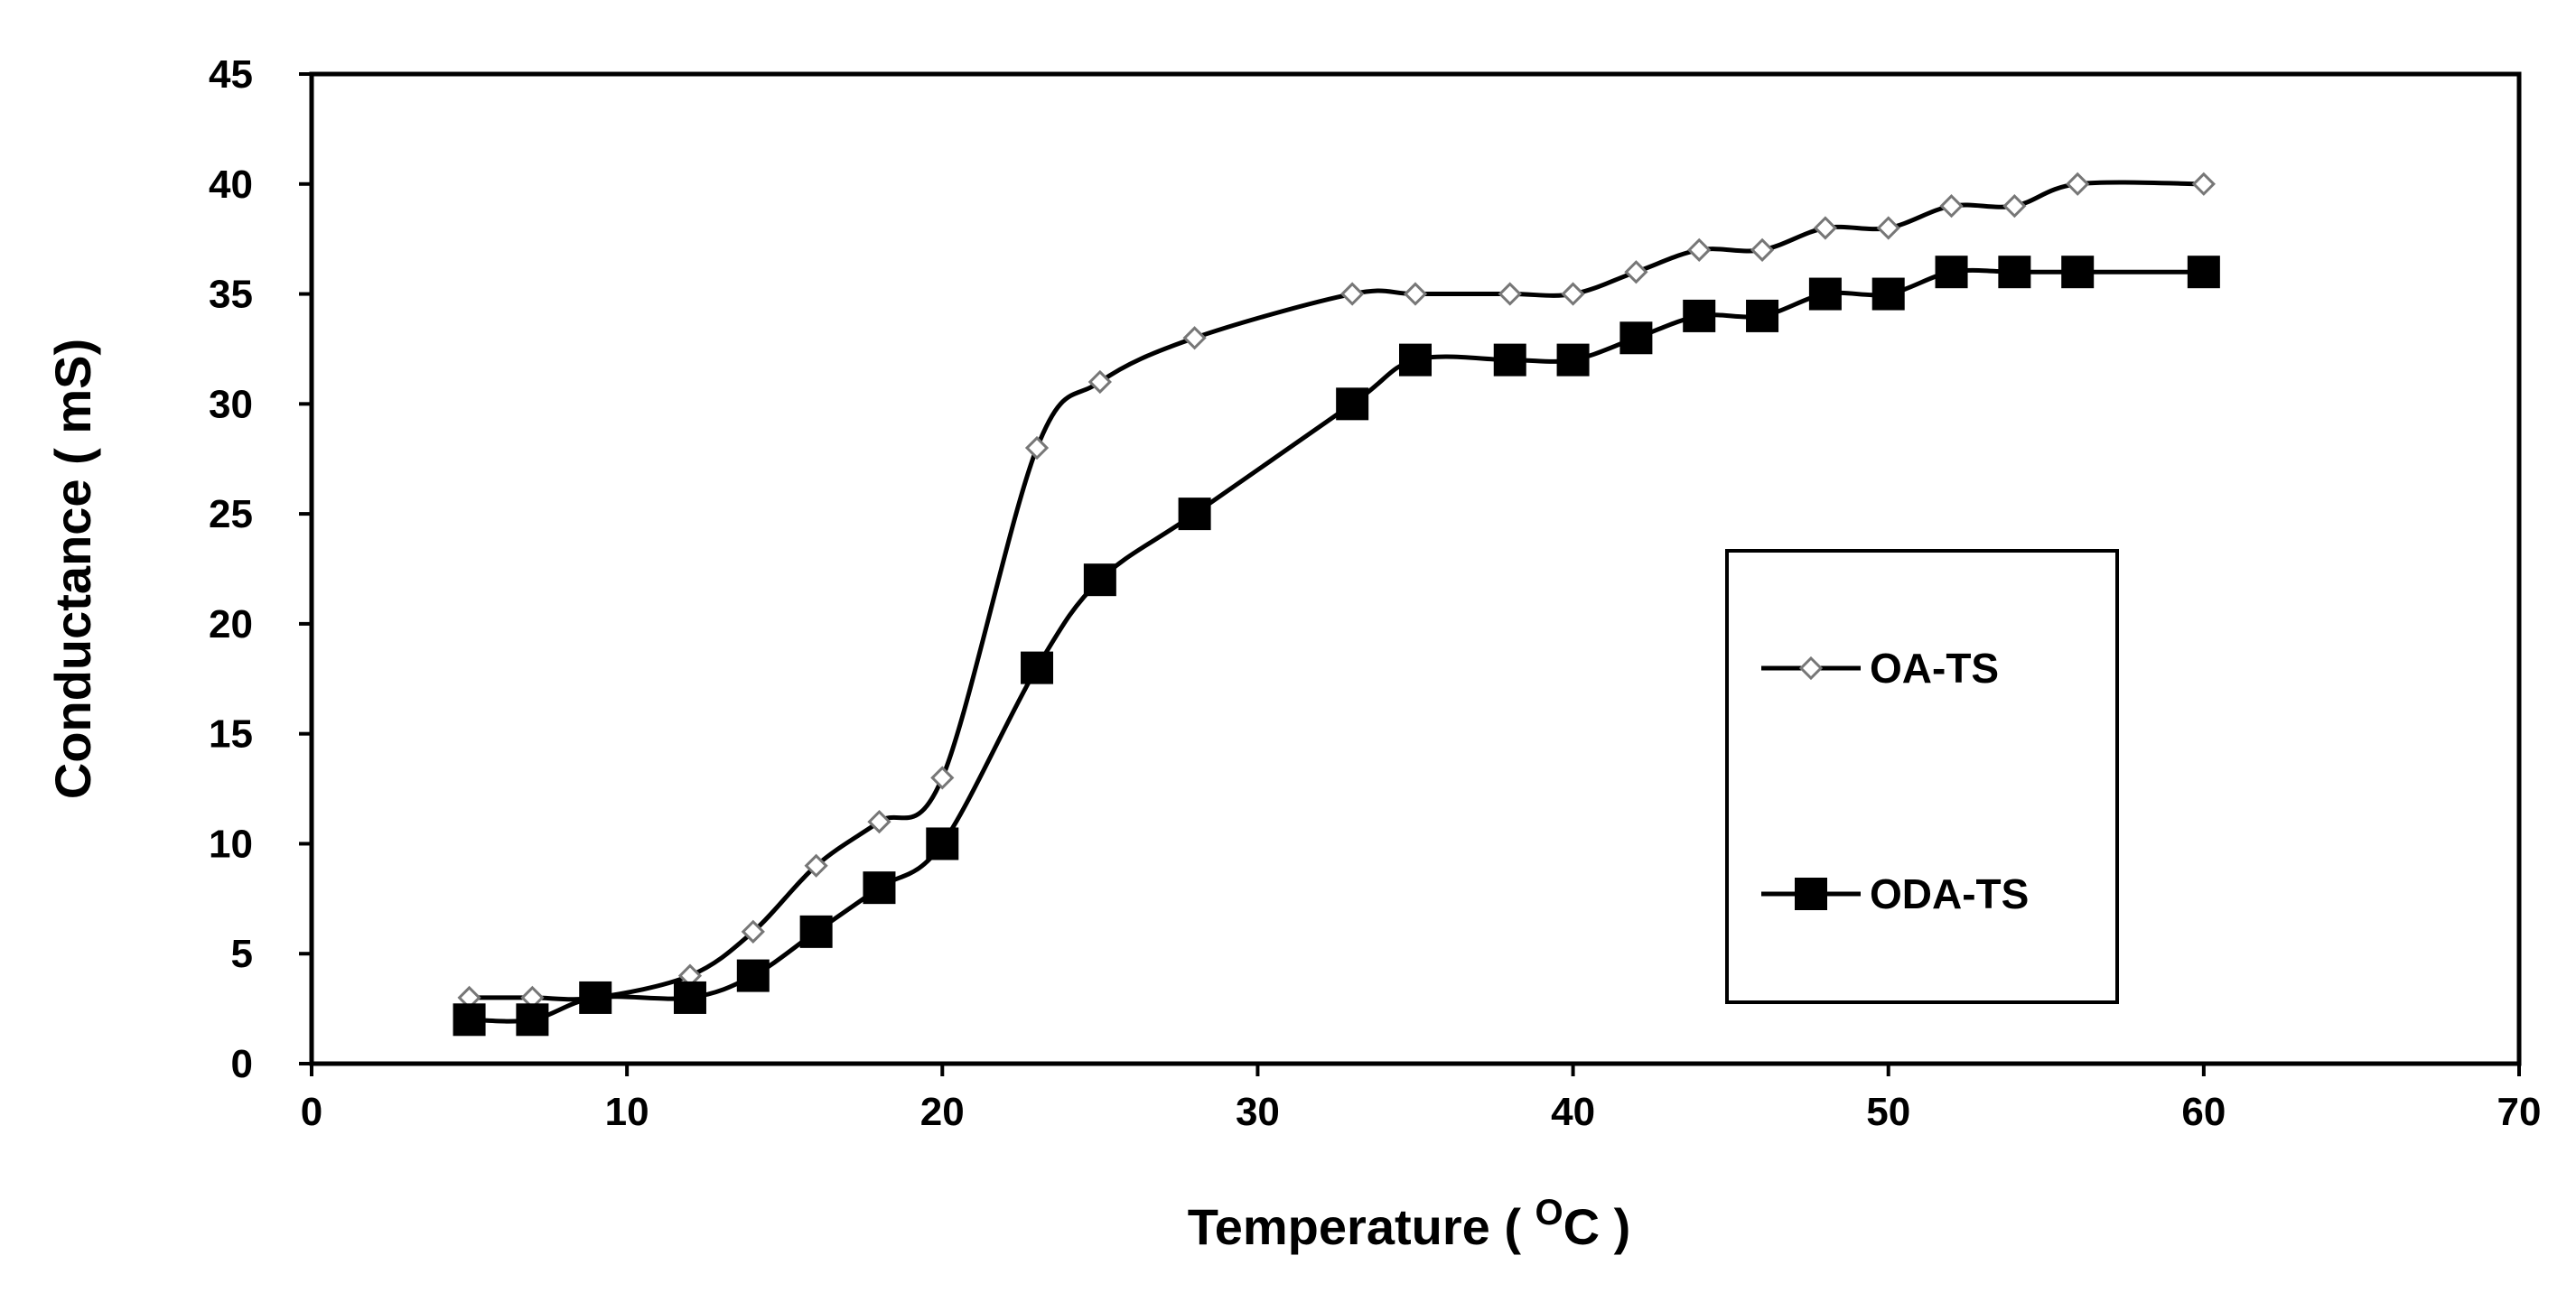 The width and height of the screenshot is (2576, 1293). What do you see at coordinates (242, 954) in the screenshot?
I see `y-tick-label: 5` at bounding box center [242, 954].